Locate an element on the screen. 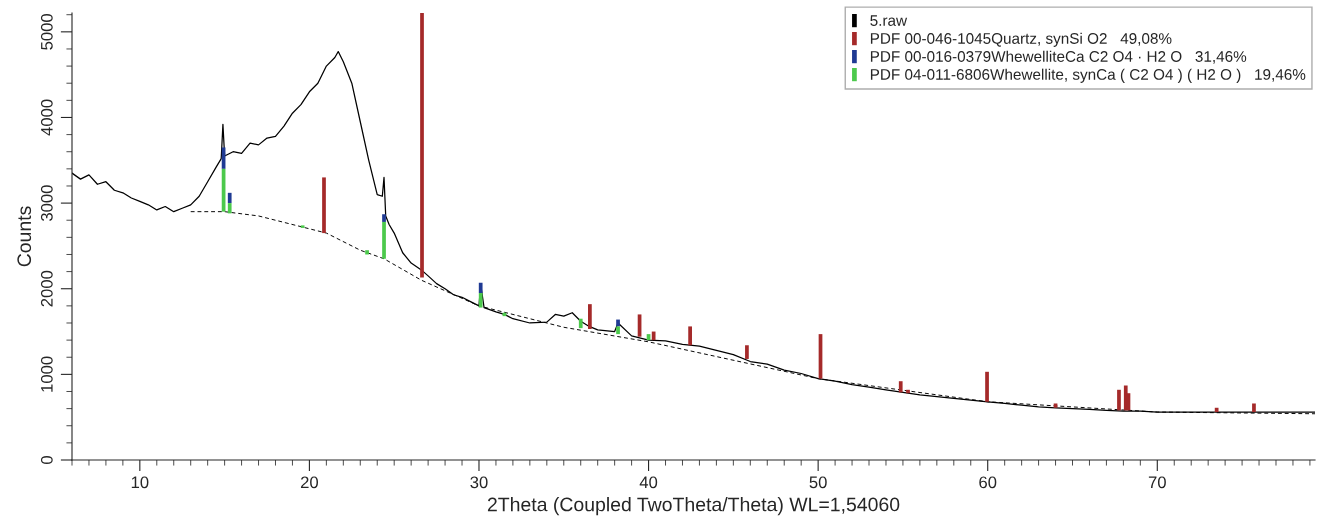  y-axis-title: Counts is located at coordinates (24, 236).